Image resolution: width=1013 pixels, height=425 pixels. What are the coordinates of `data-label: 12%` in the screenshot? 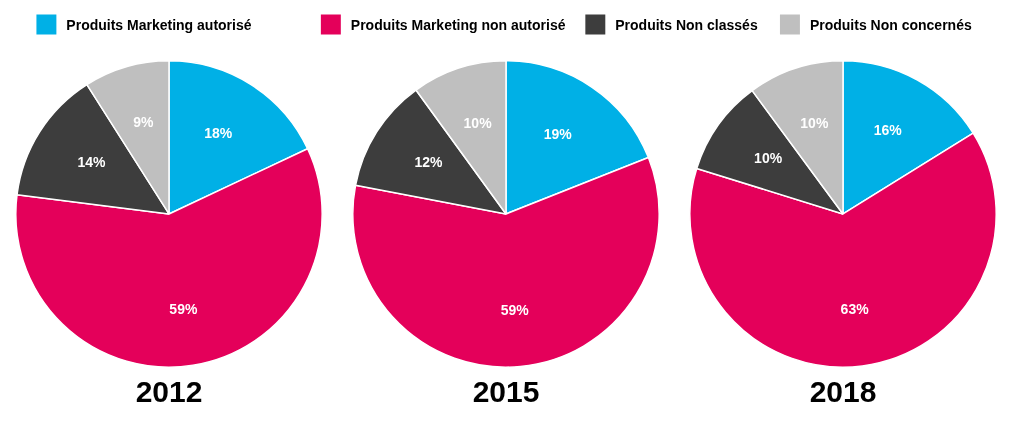 It's located at (428, 162).